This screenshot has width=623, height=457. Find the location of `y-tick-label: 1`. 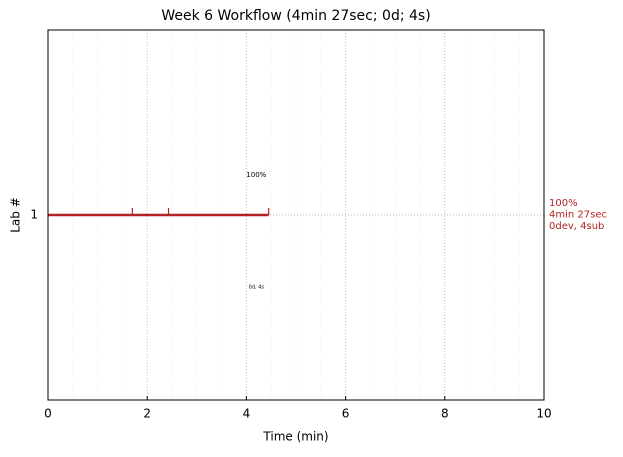

y-tick-label: 1 is located at coordinates (34, 215).